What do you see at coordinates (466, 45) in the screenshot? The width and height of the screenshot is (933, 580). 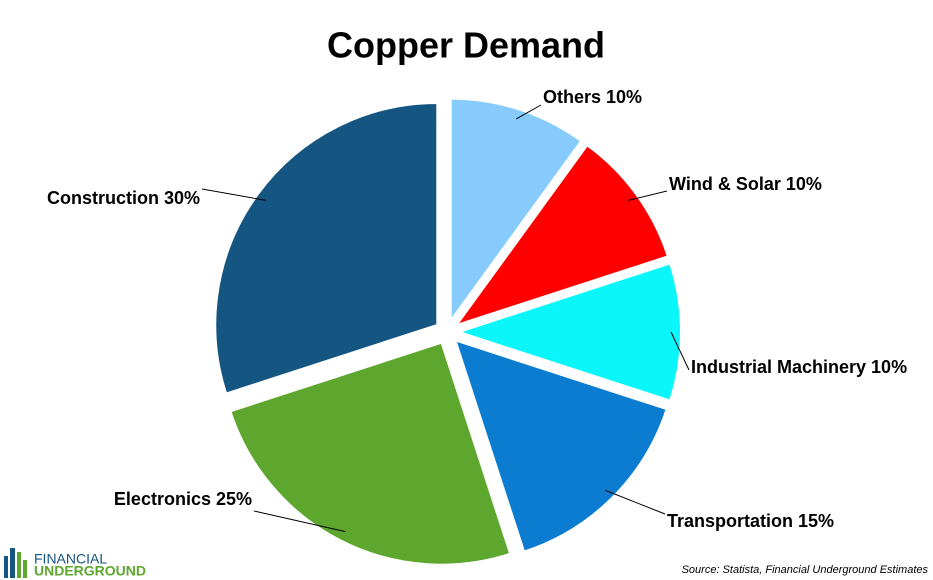 I see `chart-title: Copper Demand` at bounding box center [466, 45].